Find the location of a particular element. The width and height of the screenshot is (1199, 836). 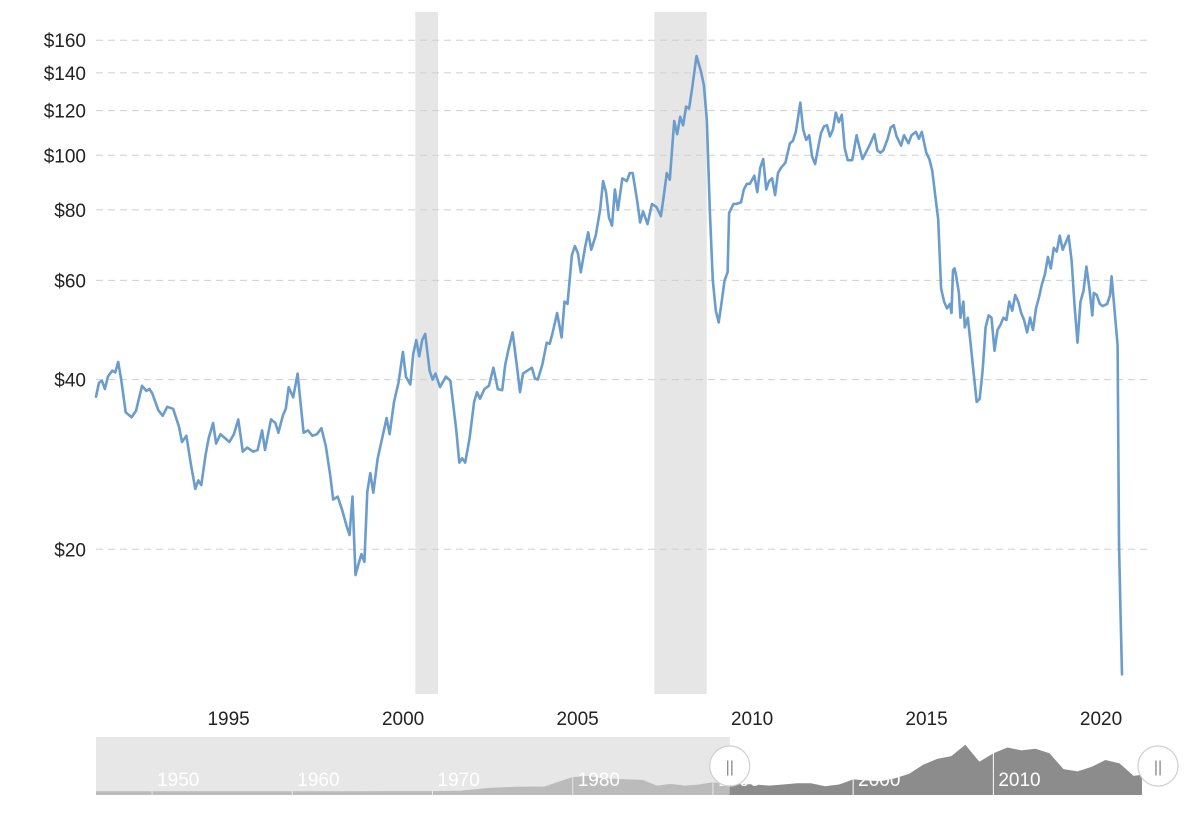

x-tick-label: 1995 is located at coordinates (228, 719).